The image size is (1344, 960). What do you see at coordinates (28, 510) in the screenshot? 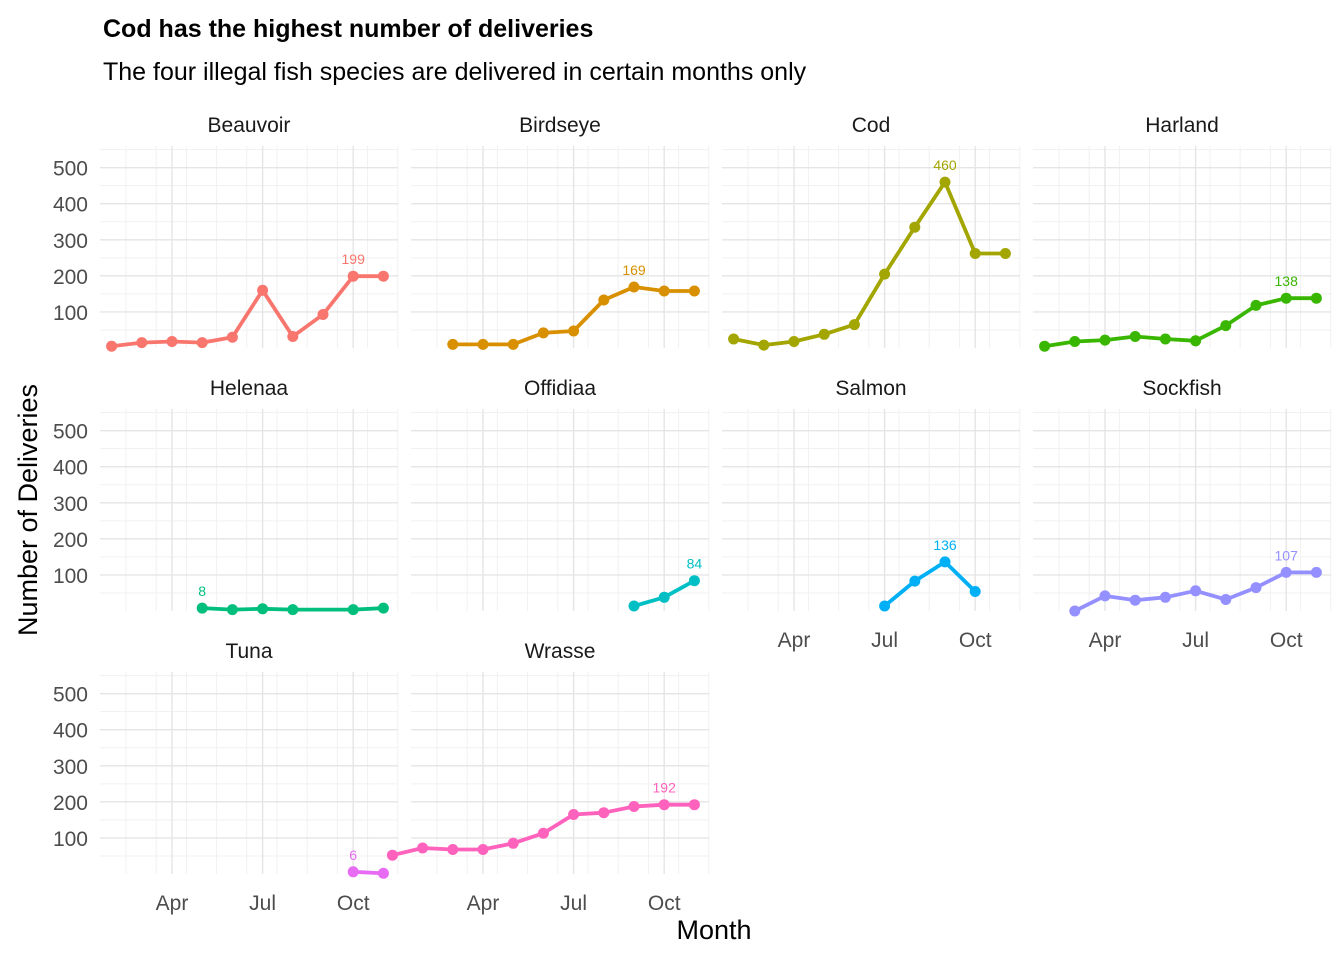
I see `y-axis-label: Number of Deliveries` at bounding box center [28, 510].